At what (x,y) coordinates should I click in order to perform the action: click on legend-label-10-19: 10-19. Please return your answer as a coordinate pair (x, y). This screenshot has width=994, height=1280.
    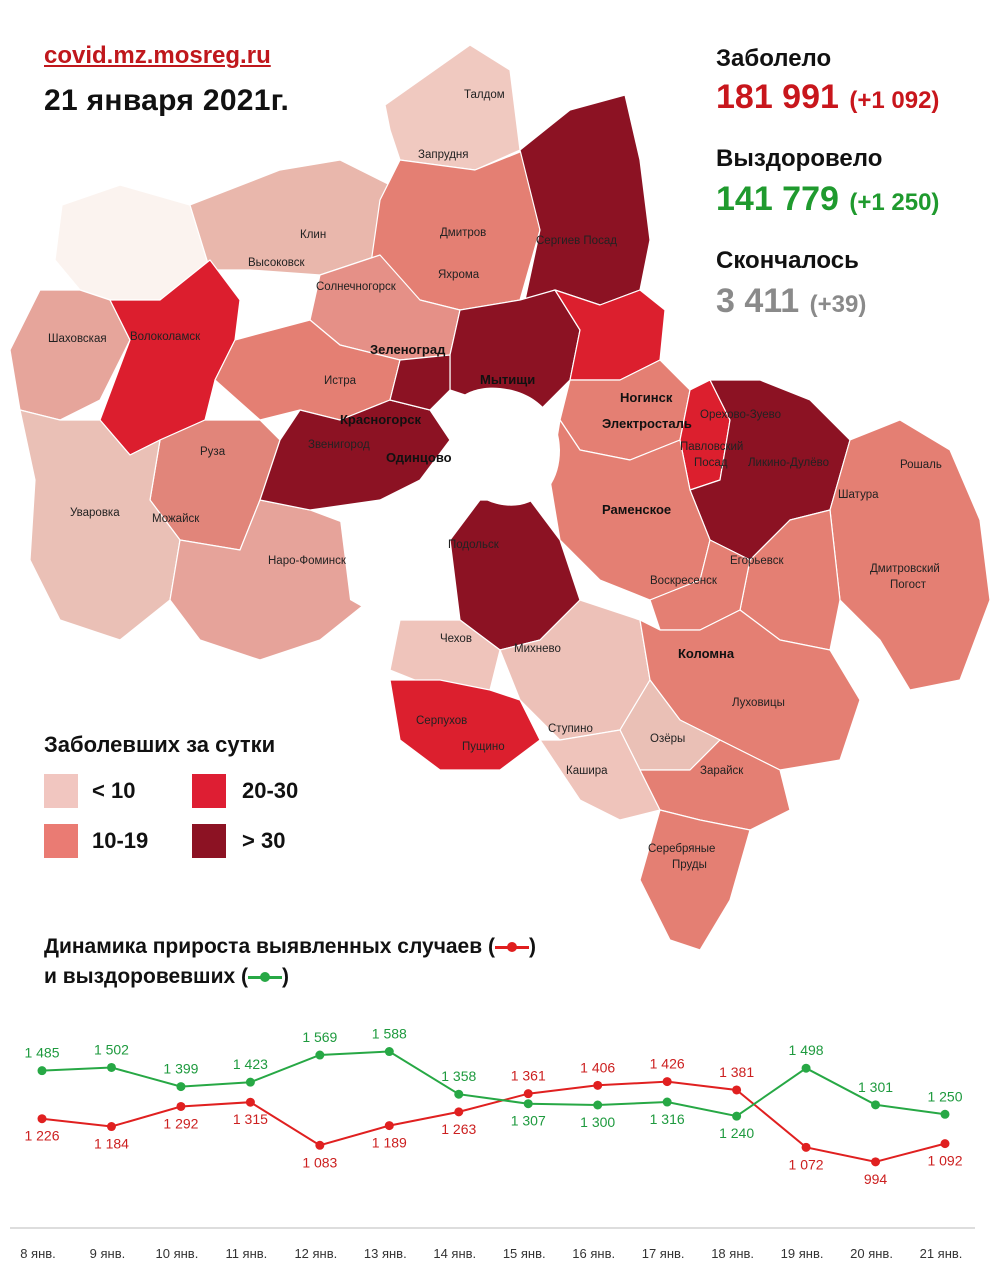
    Looking at the image, I should click on (120, 840).